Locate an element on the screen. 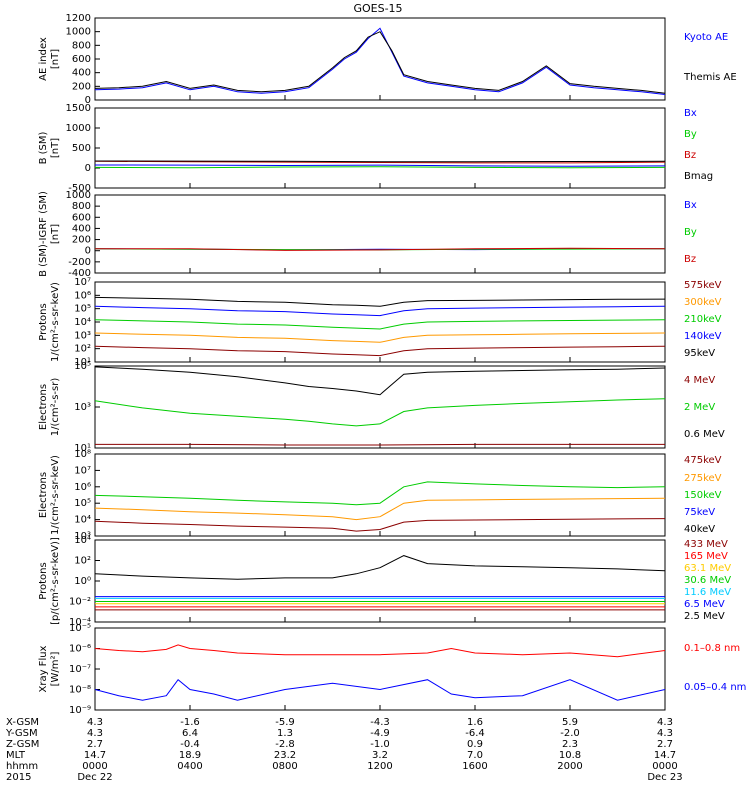  y-axis-unit: 1/(cm²-s-sr) is located at coordinates (55, 407).